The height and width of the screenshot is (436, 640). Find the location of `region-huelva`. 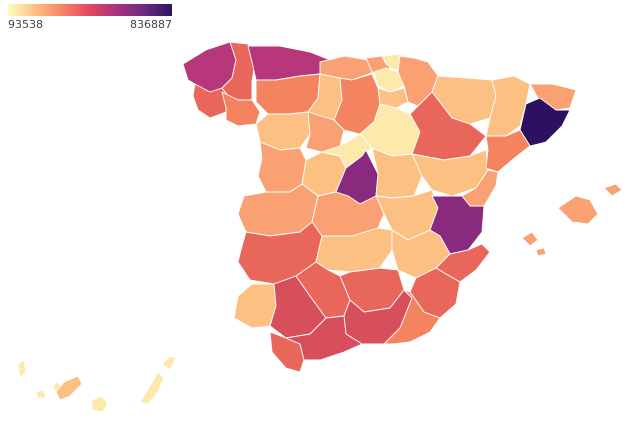

region-huelva is located at coordinates (255, 306).